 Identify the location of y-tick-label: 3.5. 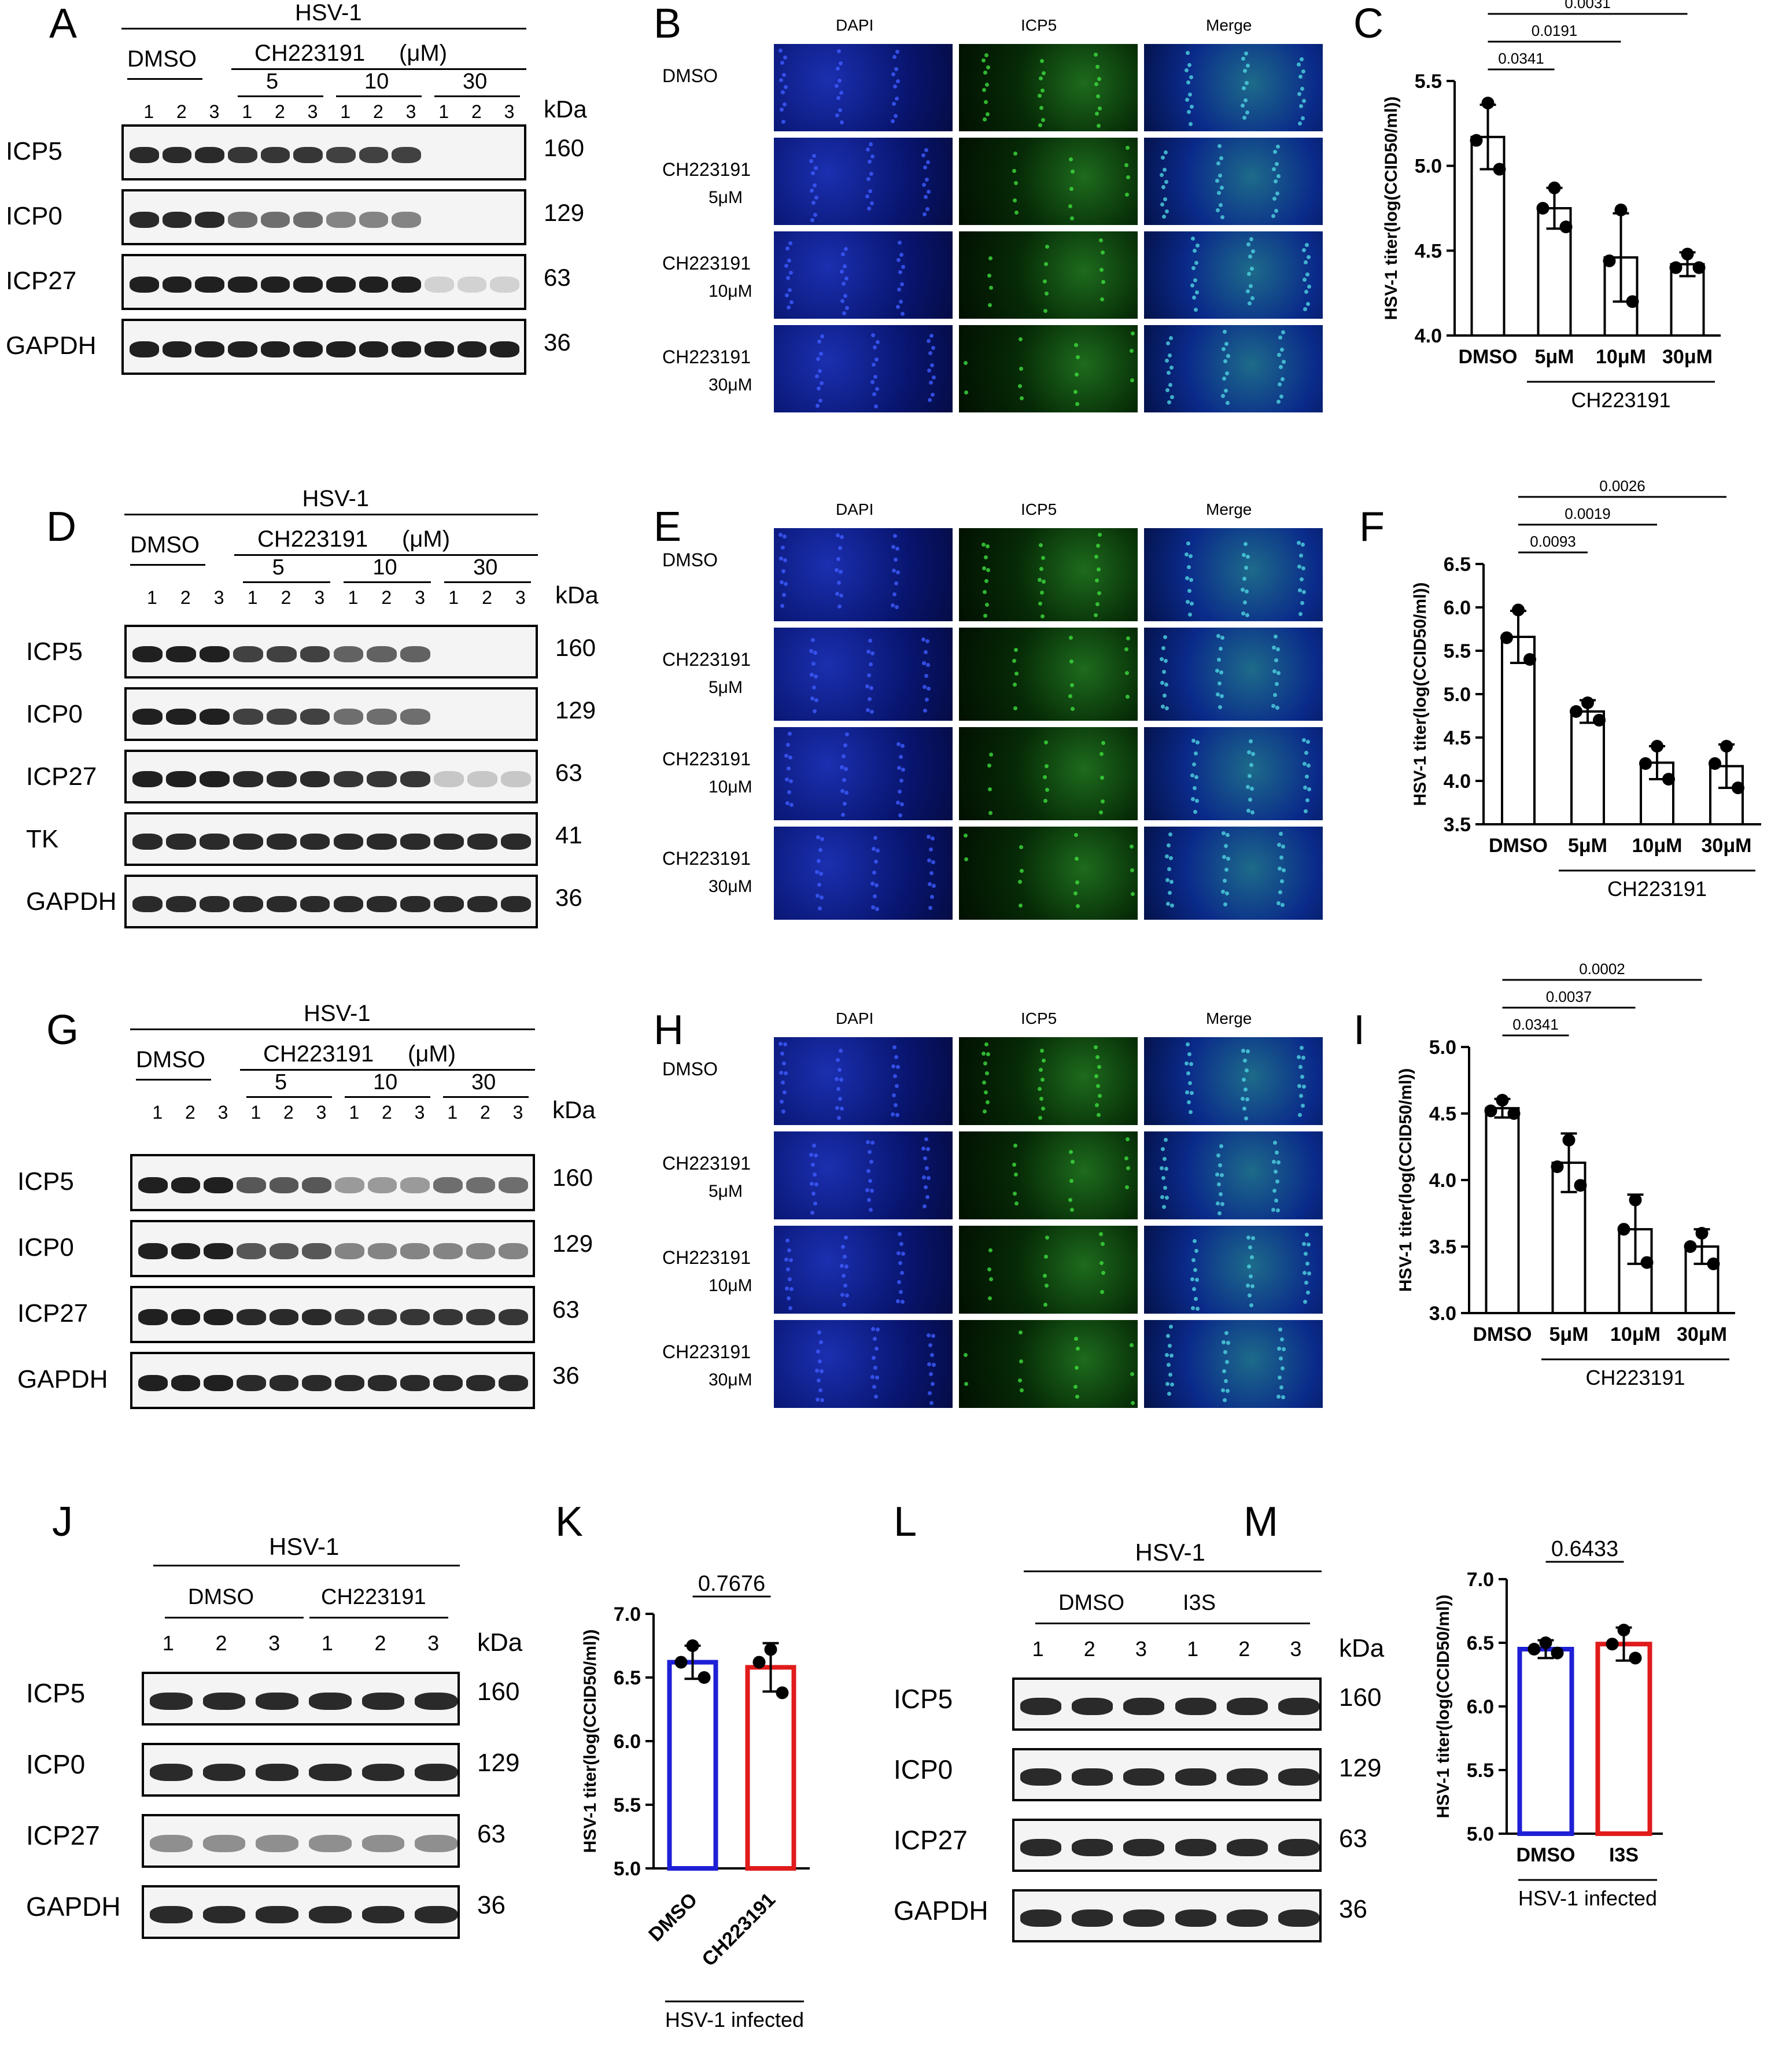
(1443, 1247).